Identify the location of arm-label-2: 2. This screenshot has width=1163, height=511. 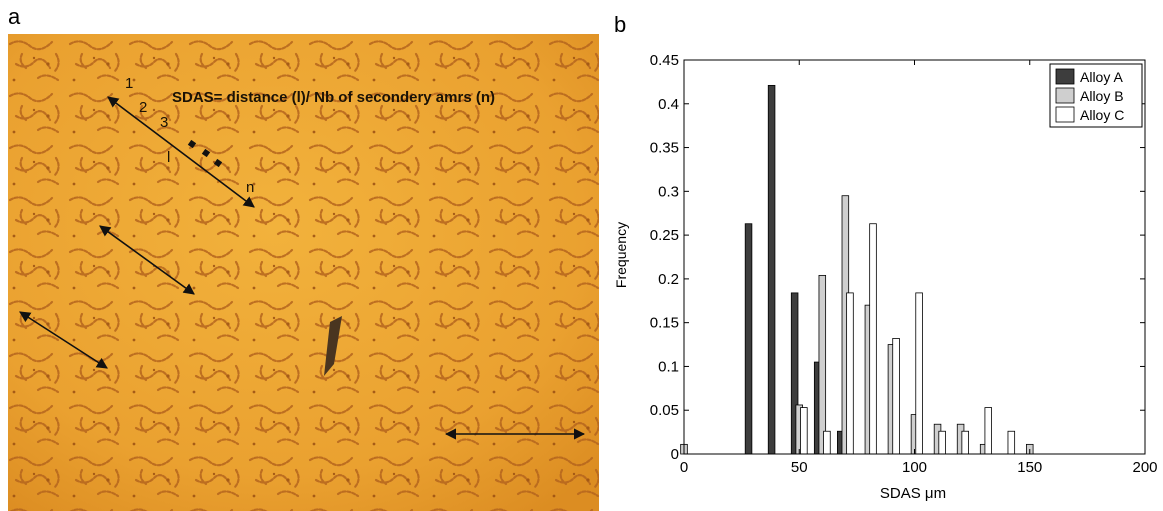
(143, 107).